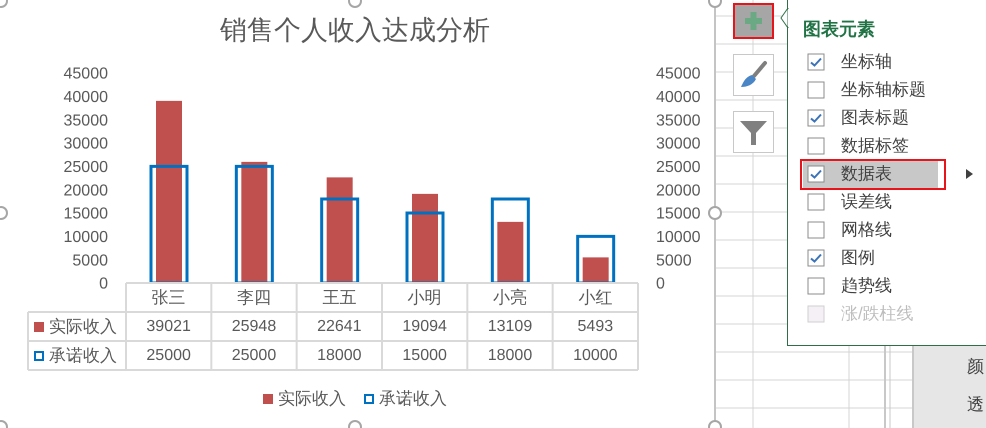 The width and height of the screenshot is (986, 428). I want to click on x-tick-label: 李四, so click(254, 297).